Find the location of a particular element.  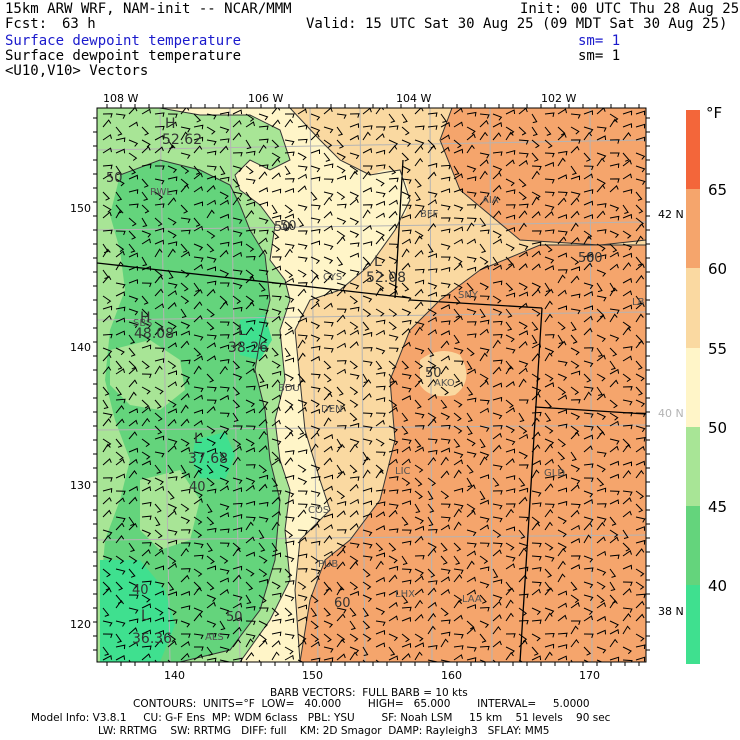

contour-label: 60 is located at coordinates (594, 258).